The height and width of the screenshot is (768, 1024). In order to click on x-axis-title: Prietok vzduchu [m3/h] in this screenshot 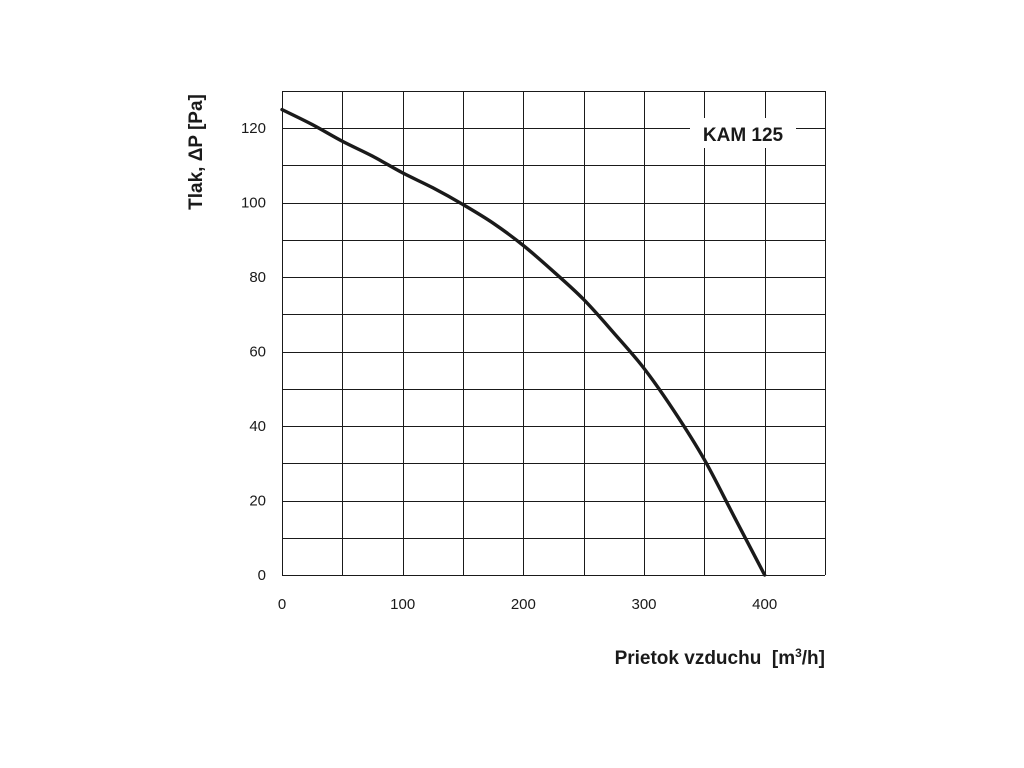, I will do `click(720, 657)`.